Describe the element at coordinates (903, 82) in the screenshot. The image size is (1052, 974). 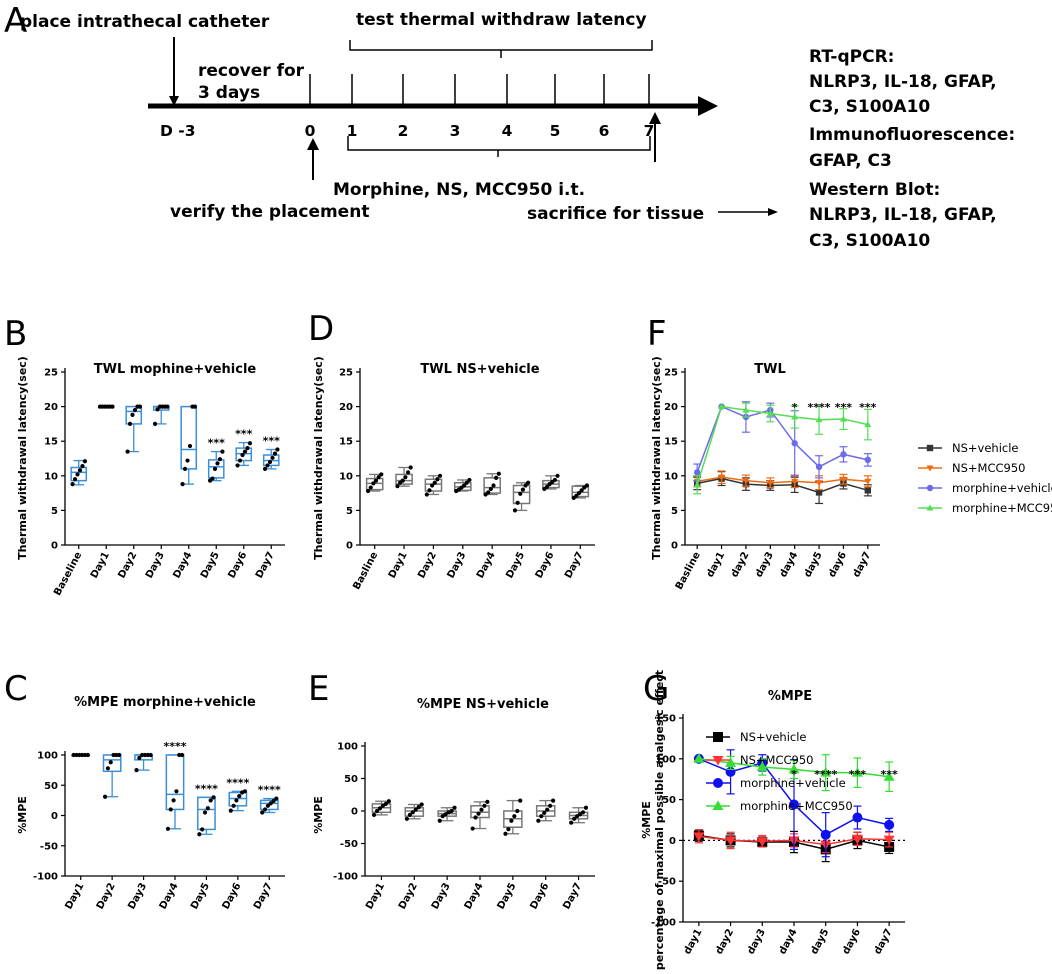
I see `rtqpcr-line-1: NLRP3, IL-18, GFAP,` at that location.